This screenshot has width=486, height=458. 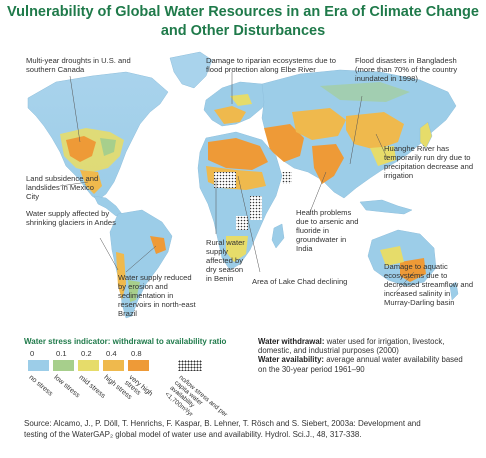 What do you see at coordinates (191, 70) in the screenshot?
I see `greenland` at bounding box center [191, 70].